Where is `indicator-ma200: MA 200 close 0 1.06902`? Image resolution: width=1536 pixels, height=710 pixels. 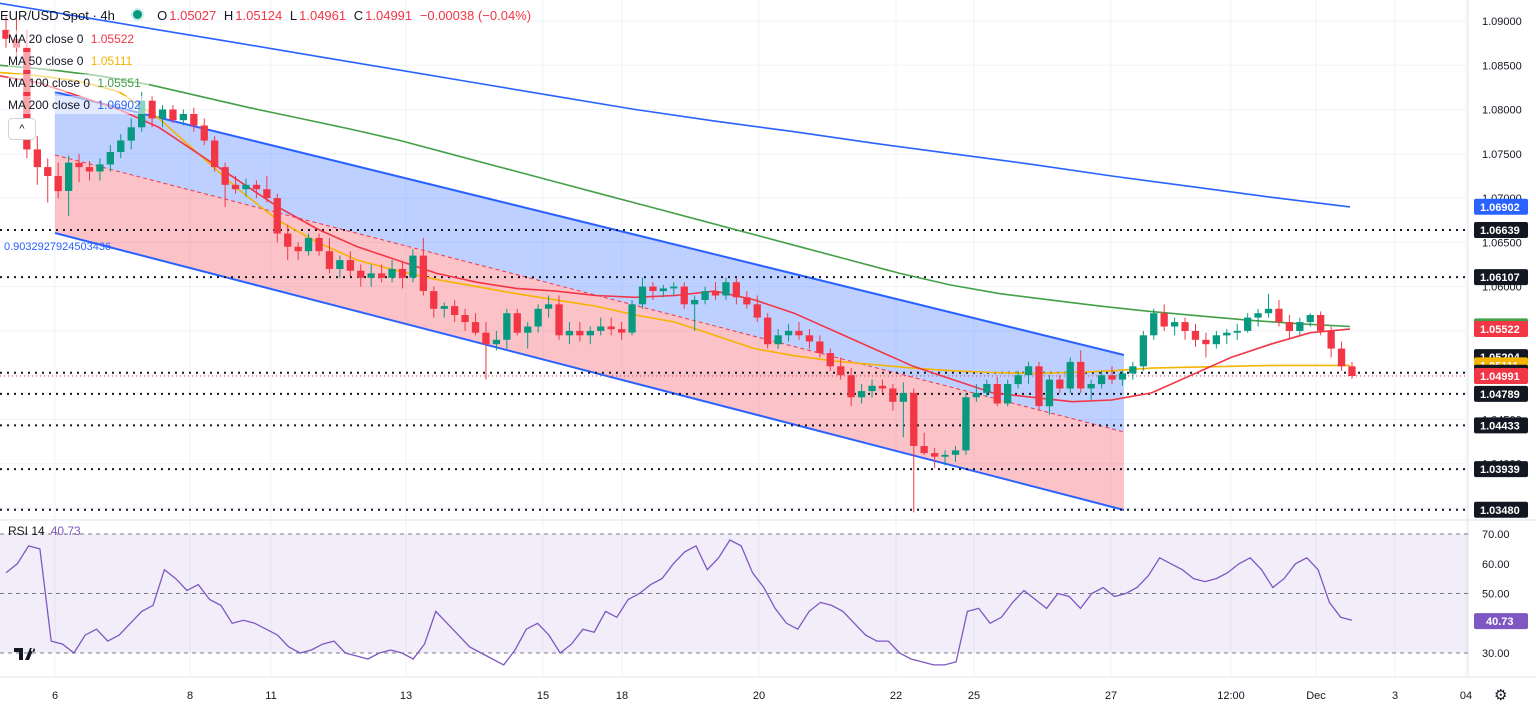 indicator-ma200: MA 200 close 0 1.06902 is located at coordinates (78, 105).